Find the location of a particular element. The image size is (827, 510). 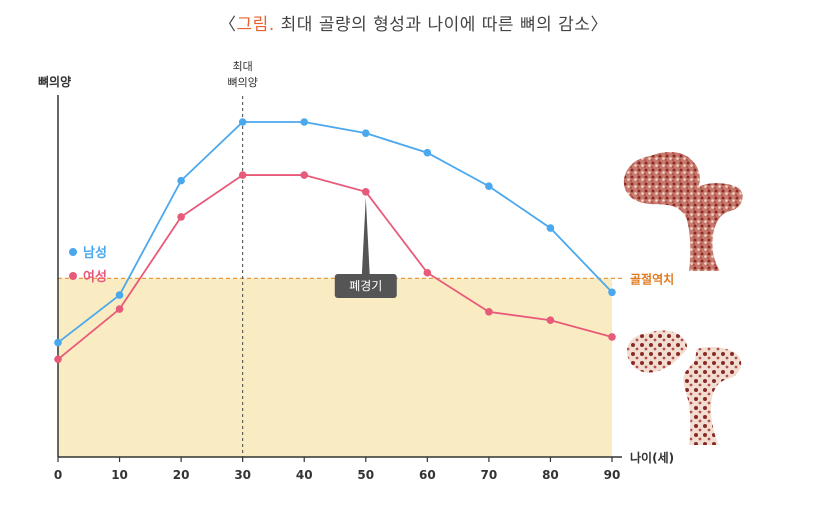

x-tick-group: 0 10 20 30 40 50 60 70 80 90 is located at coordinates (337, 469).